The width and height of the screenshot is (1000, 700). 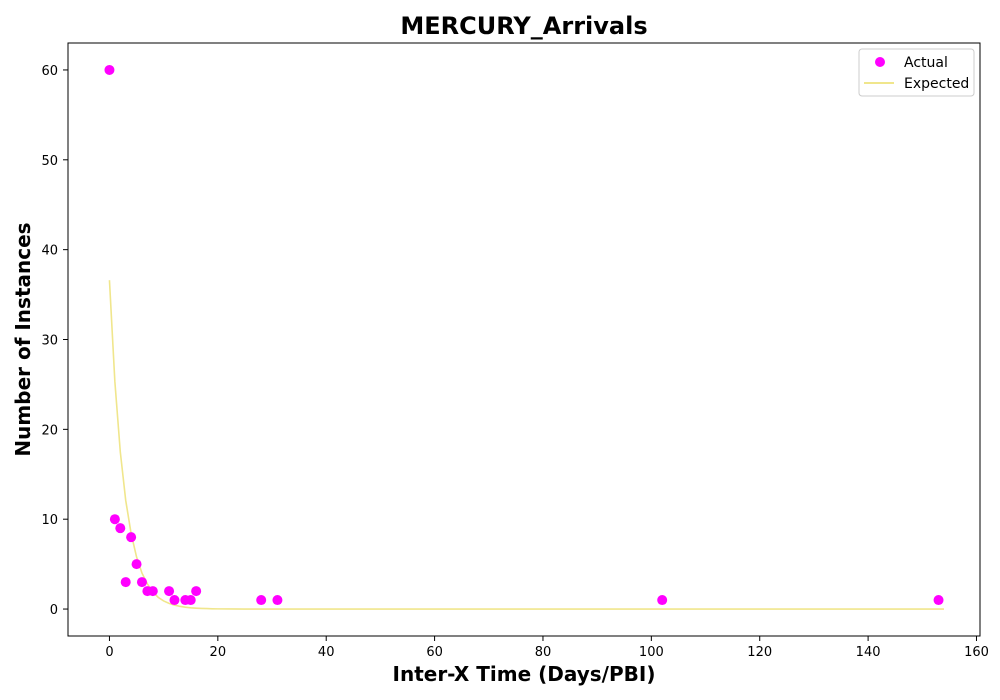 I want to click on legend-box, so click(x=916, y=72).